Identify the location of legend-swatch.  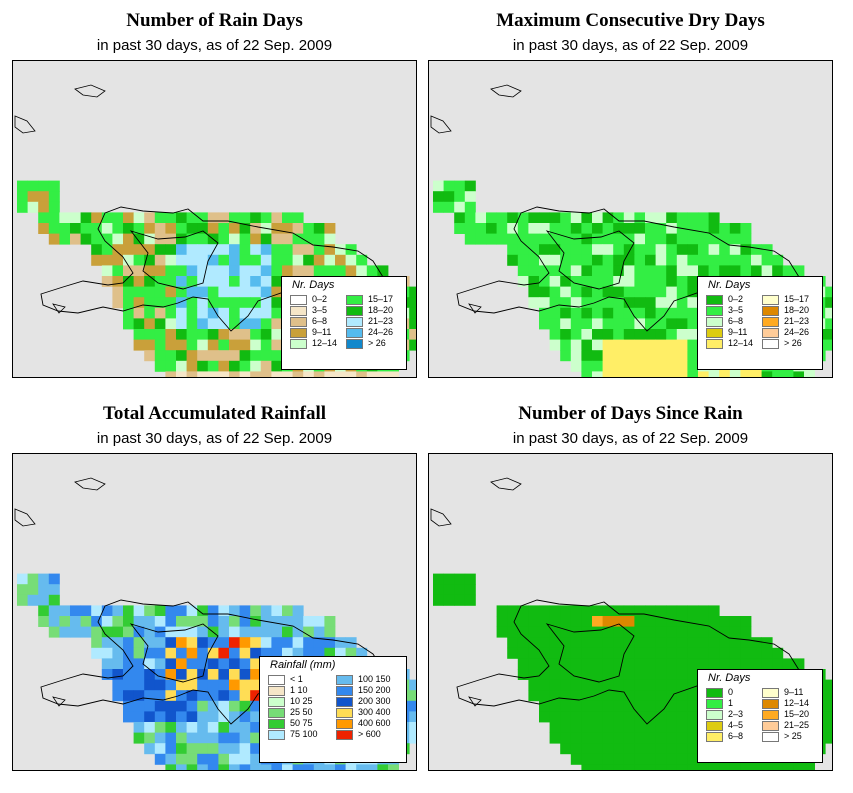
(298, 333).